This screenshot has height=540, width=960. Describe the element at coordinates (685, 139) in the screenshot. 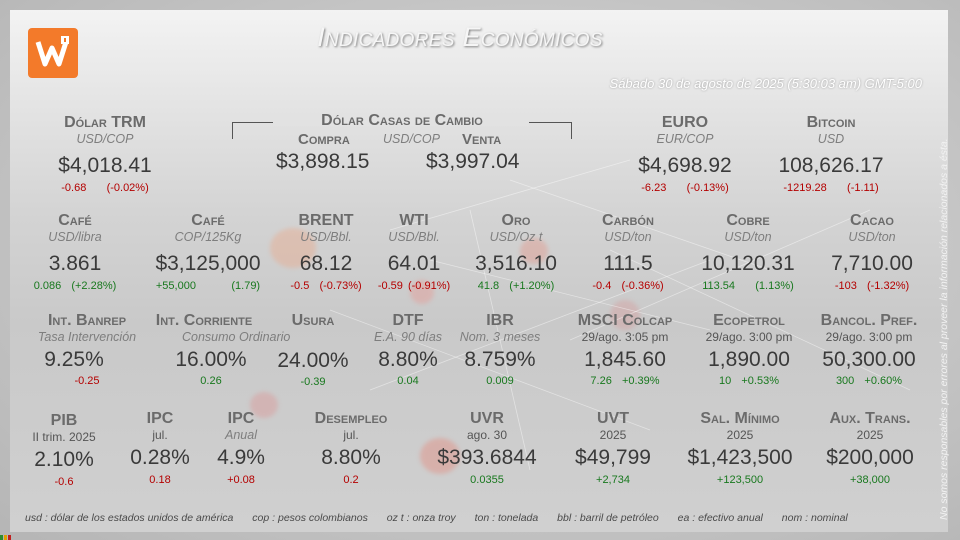

I see `indicator-unit: EUR/COP` at that location.